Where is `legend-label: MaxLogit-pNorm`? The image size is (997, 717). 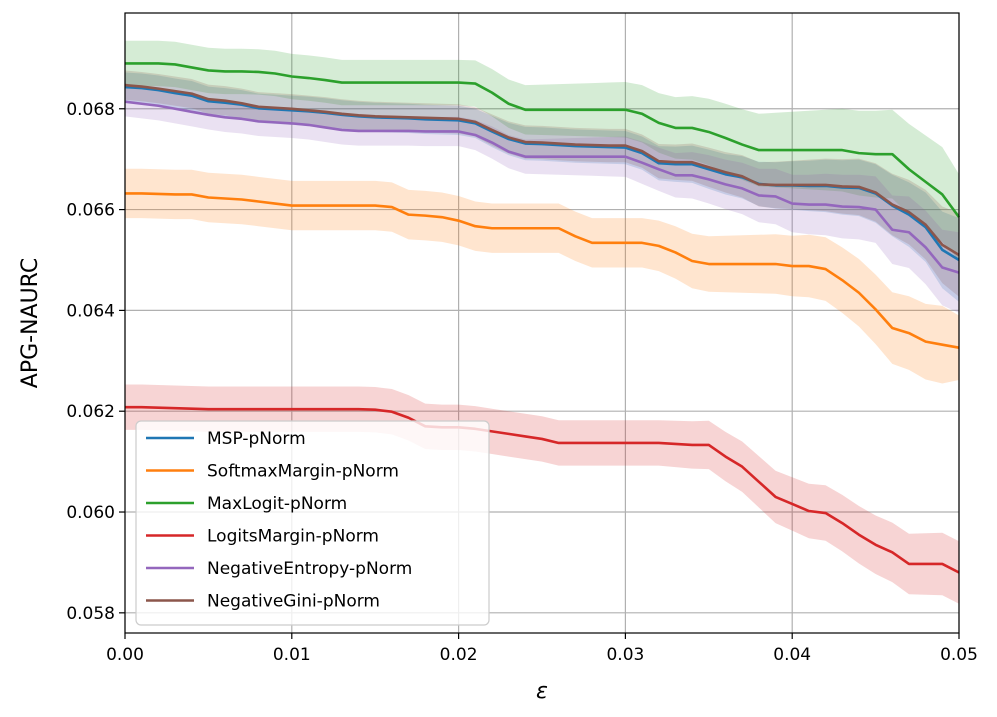 legend-label: MaxLogit-pNorm is located at coordinates (277, 504).